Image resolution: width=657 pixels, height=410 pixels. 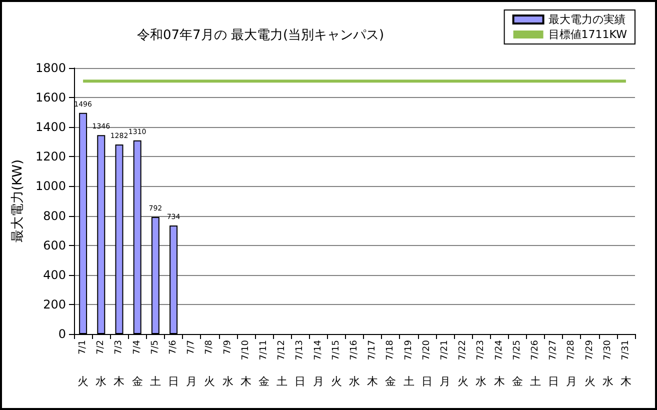 What do you see at coordinates (300, 364) in the screenshot?
I see `category-label: 7/13 日` at bounding box center [300, 364].